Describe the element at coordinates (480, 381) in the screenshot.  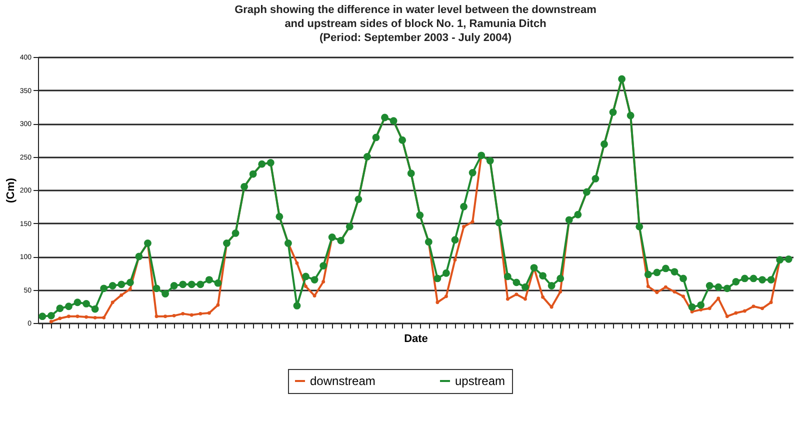
I see `legend-label: upstream` at that location.